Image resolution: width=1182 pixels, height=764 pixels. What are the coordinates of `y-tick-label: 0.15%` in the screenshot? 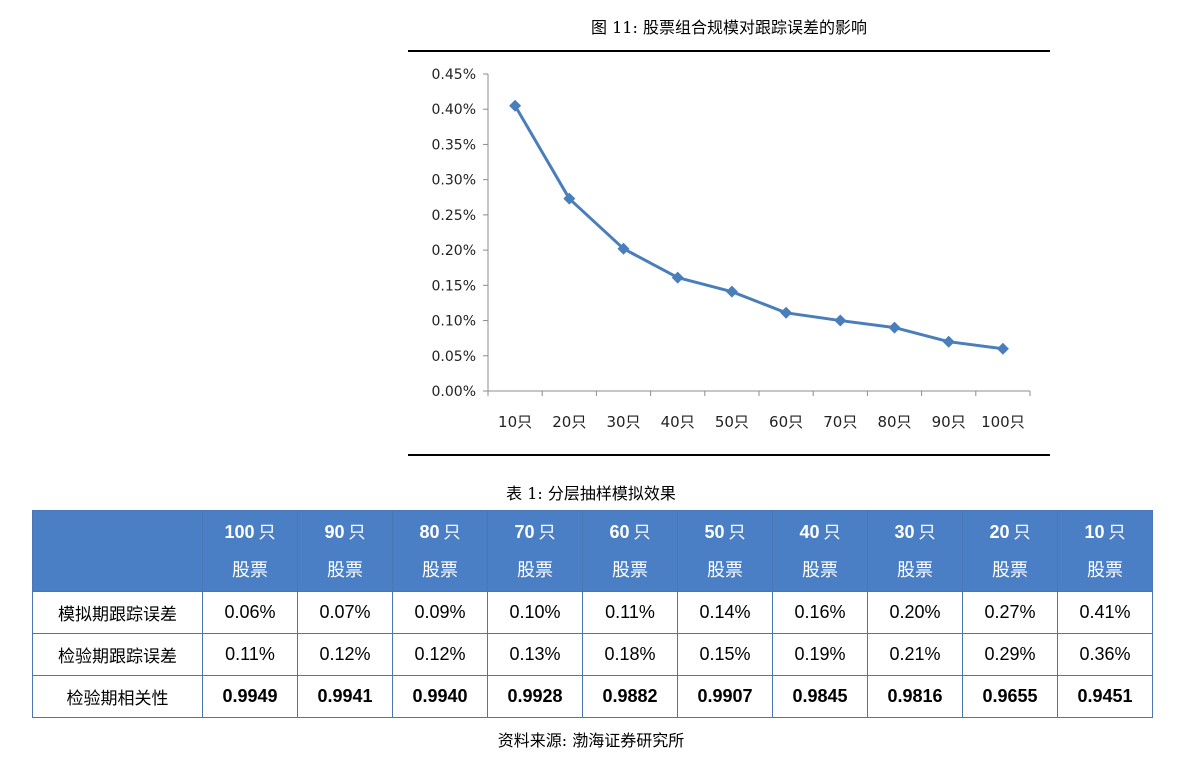 It's located at (454, 286).